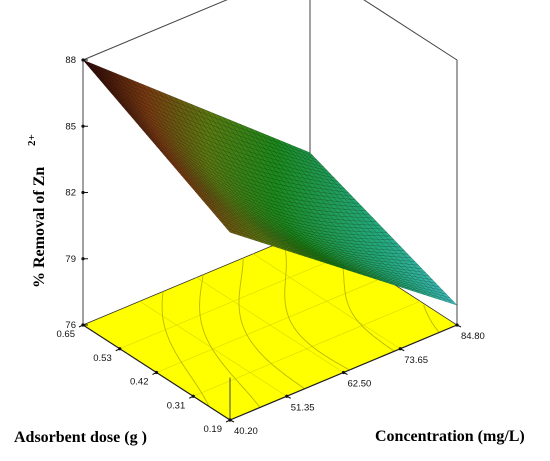 This screenshot has width=550, height=461. Describe the element at coordinates (102, 358) in the screenshot. I see `x-tick-label: 0.53` at that location.